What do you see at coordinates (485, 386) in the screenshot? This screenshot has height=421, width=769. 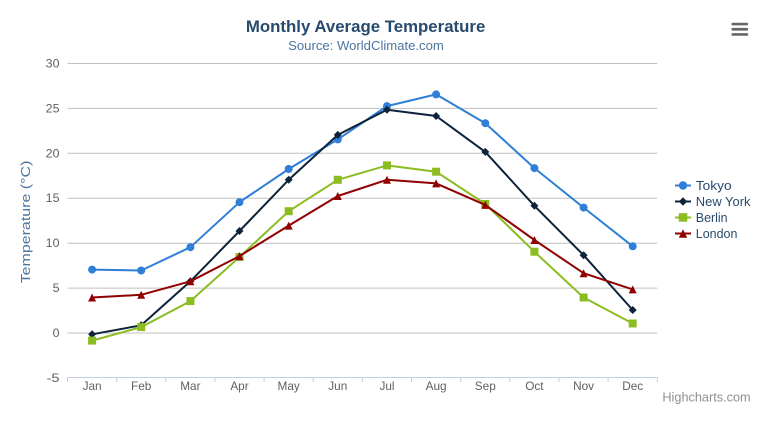 I see `svg-text: Sep` at bounding box center [485, 386].